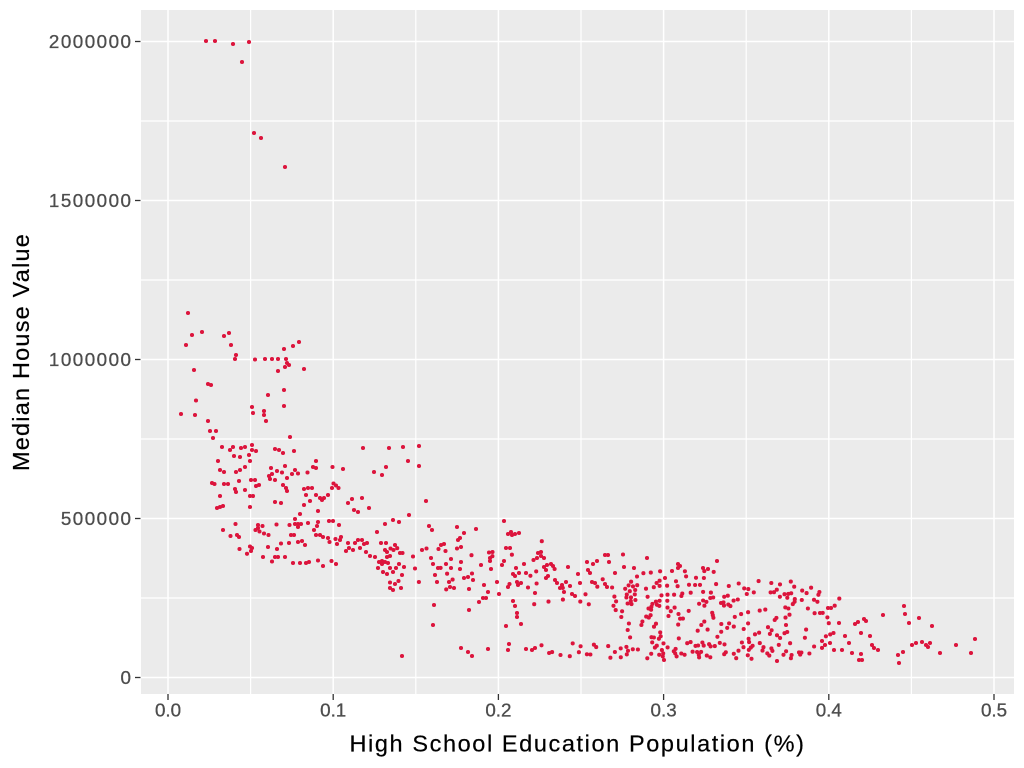  I want to click on svg-text: Median House Value, so click(21, 352).